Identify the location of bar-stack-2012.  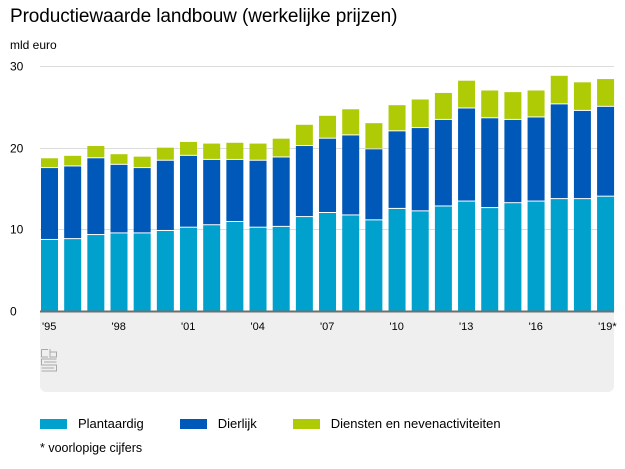
(443, 201).